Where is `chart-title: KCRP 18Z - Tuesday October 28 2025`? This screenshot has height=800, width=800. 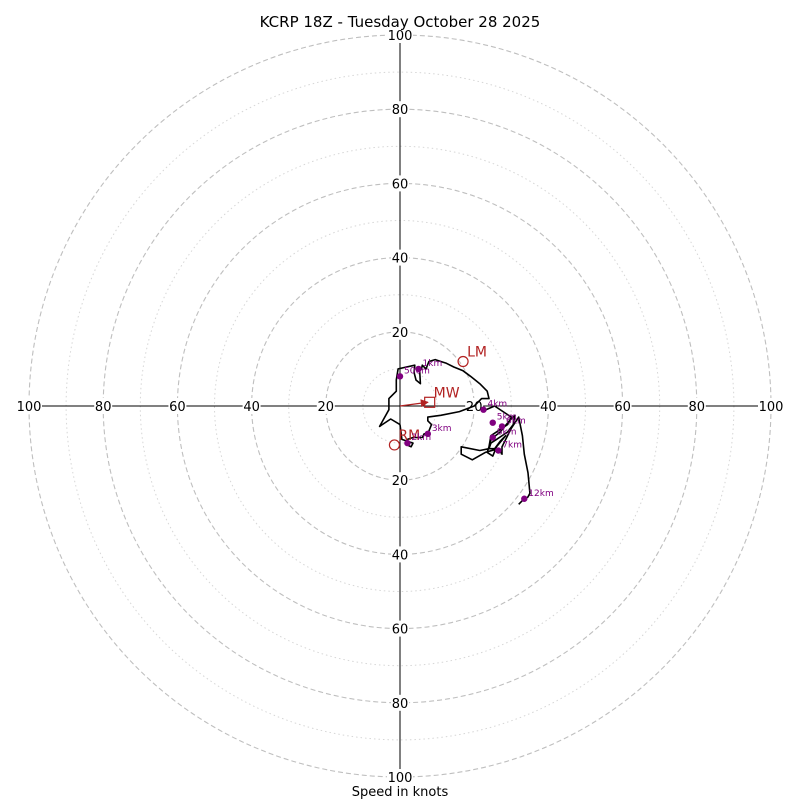 chart-title: KCRP 18Z - Tuesday October 28 2025 is located at coordinates (400, 22).